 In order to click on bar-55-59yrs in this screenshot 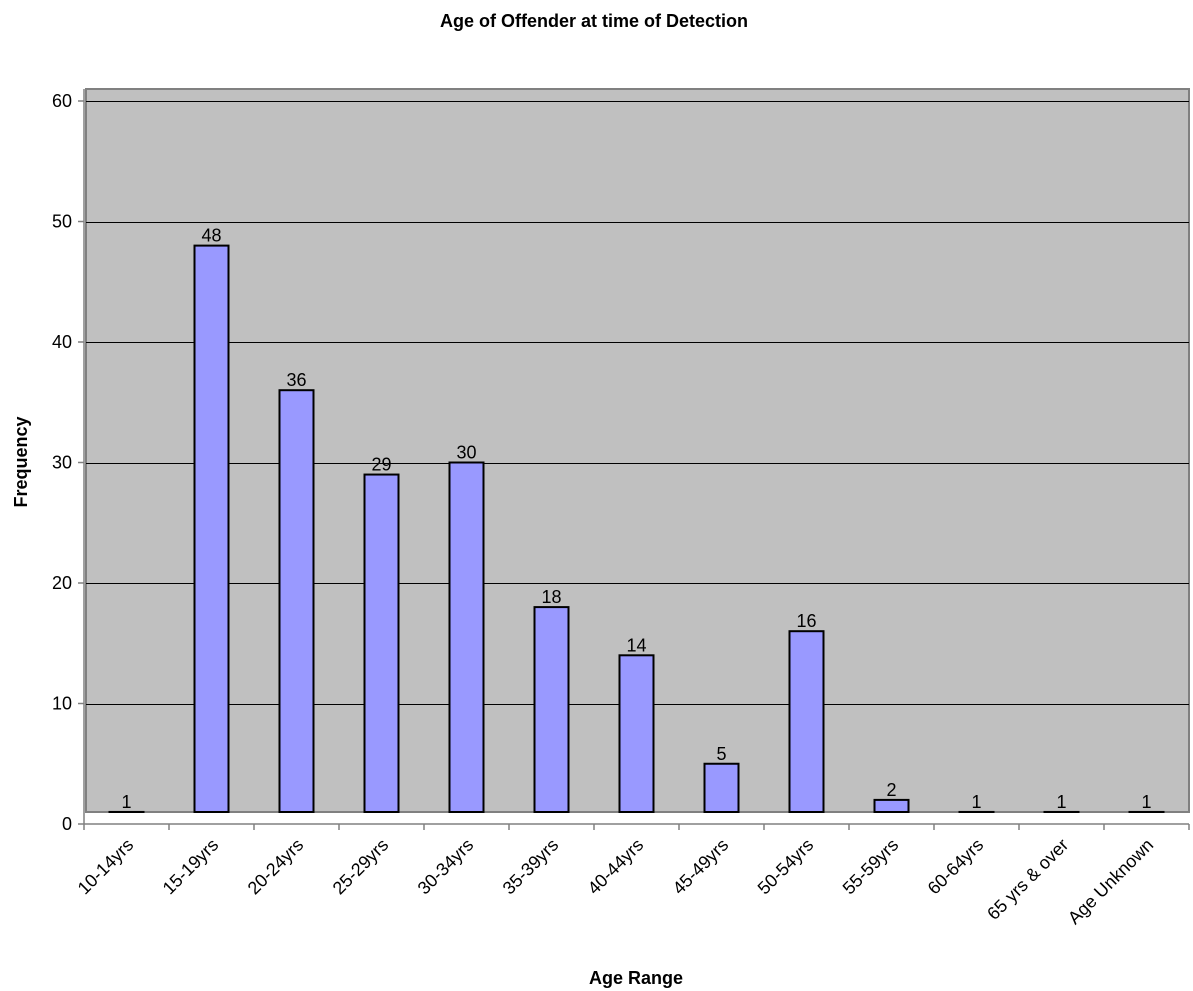, I will do `click(891, 806)`.